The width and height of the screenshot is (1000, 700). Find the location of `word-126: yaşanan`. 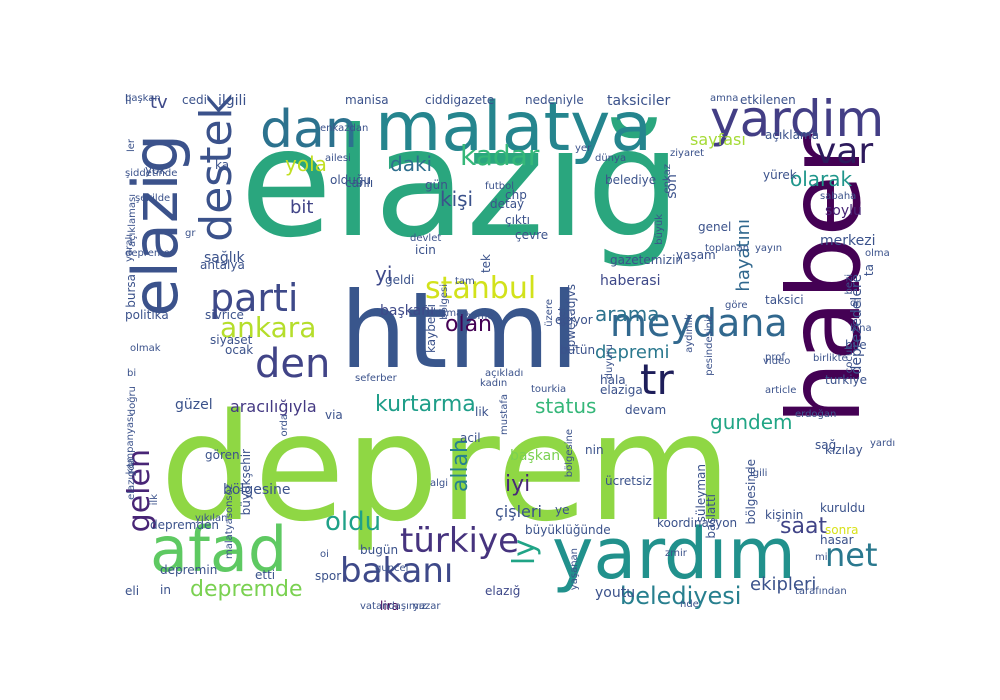

word-126: yaşanan is located at coordinates (574, 569).